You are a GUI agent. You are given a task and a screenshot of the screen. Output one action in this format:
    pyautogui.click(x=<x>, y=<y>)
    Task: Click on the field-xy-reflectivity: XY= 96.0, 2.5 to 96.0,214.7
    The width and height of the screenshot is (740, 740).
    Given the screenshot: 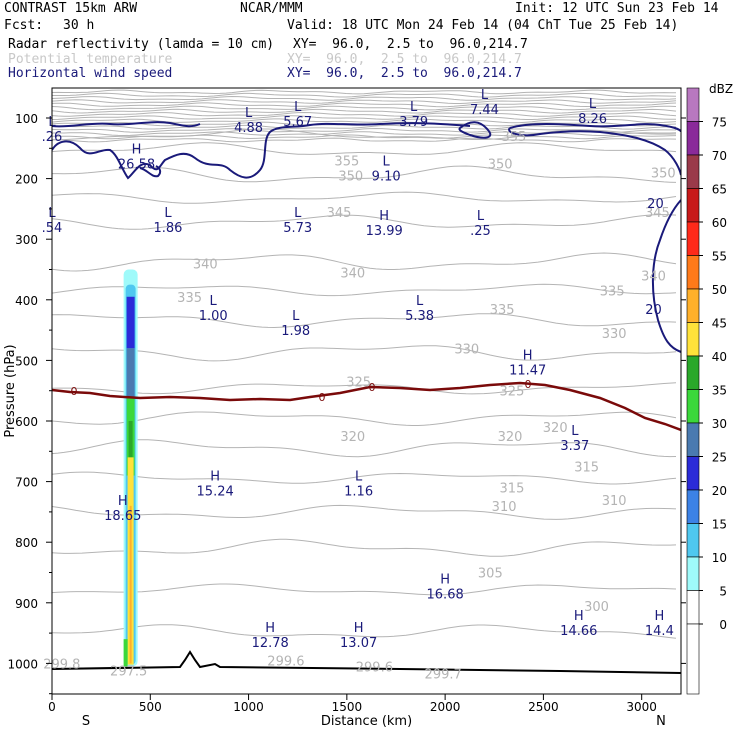 What is the action you would take?
    pyautogui.click(x=410, y=44)
    